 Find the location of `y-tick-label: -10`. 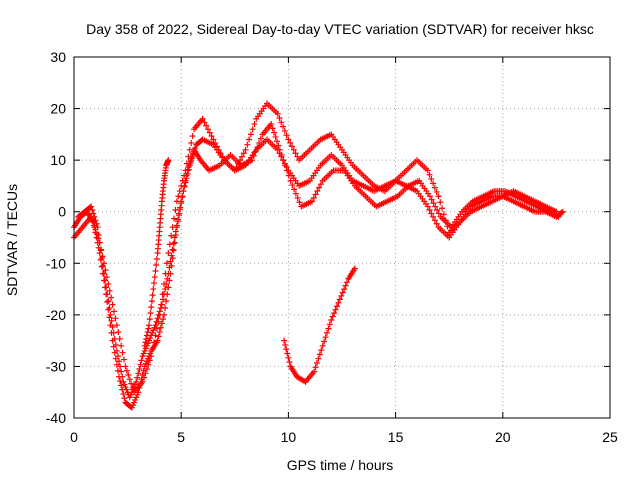

y-tick-label: -10 is located at coordinates (56, 263).